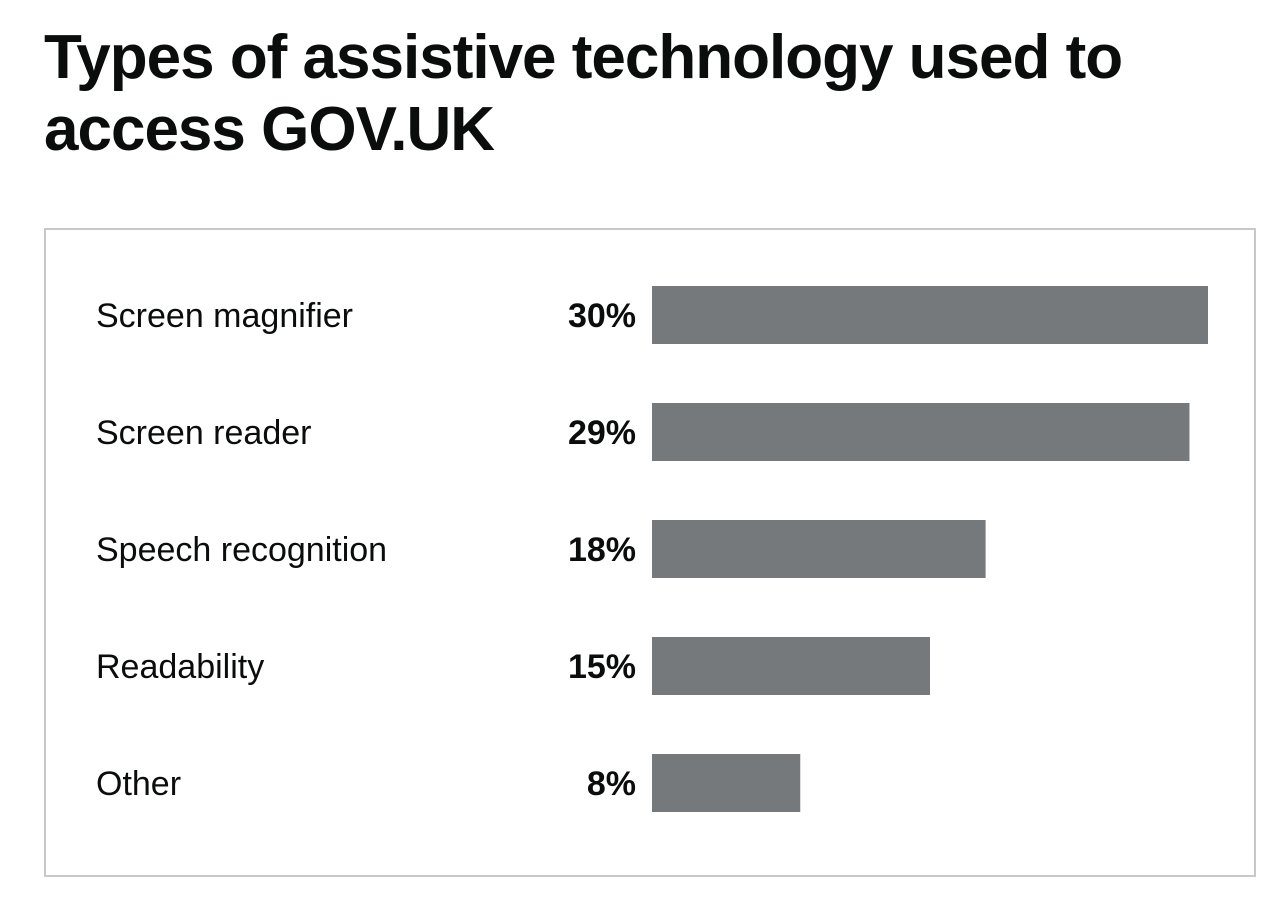  I want to click on bar-screen-reader, so click(921, 432).